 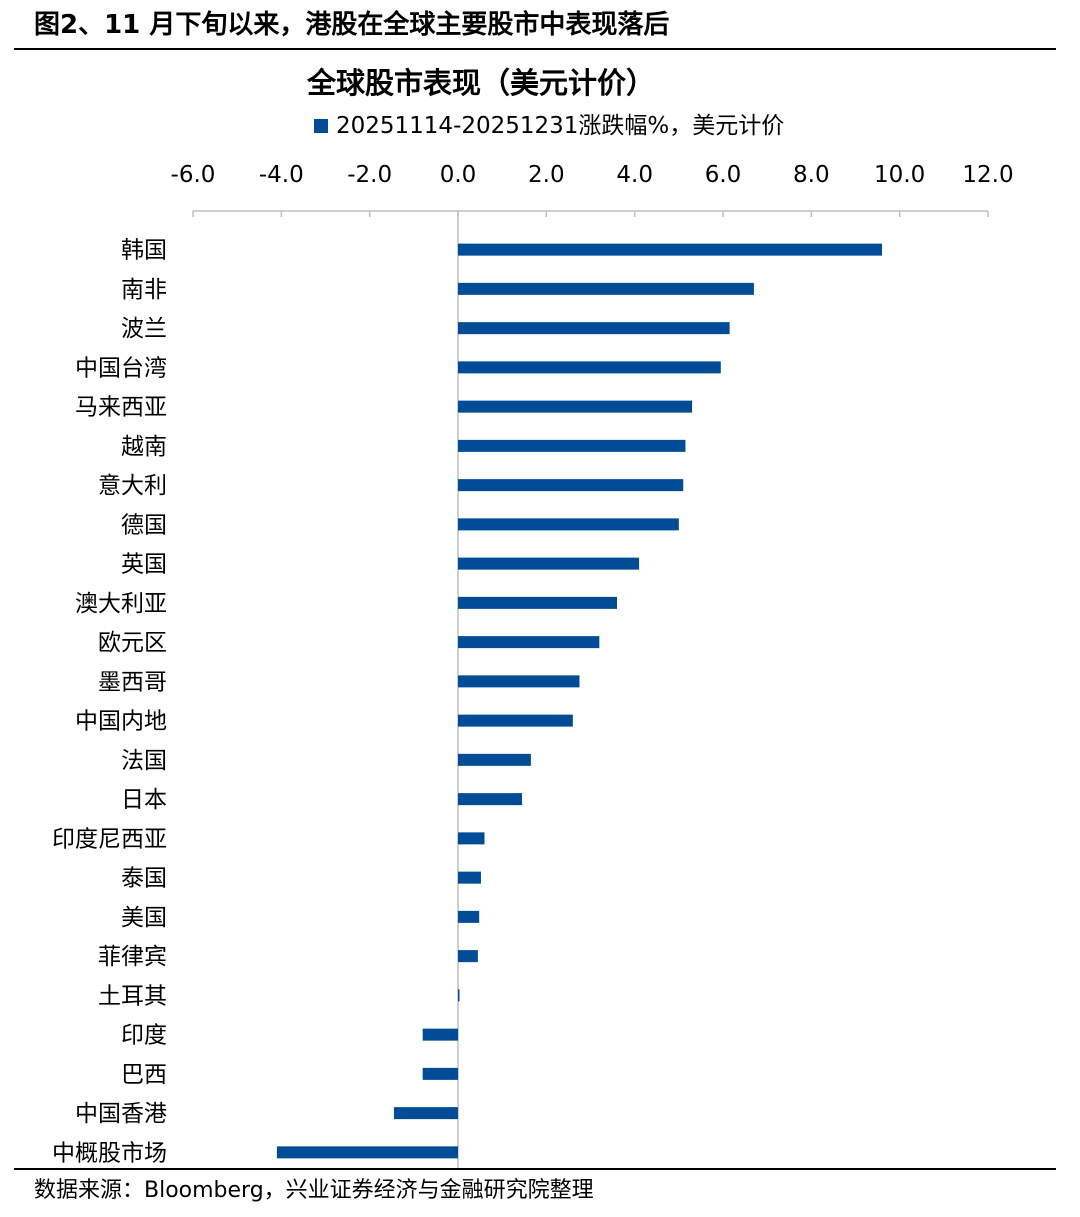 What do you see at coordinates (144, 251) in the screenshot?
I see `category-label: 韩国` at bounding box center [144, 251].